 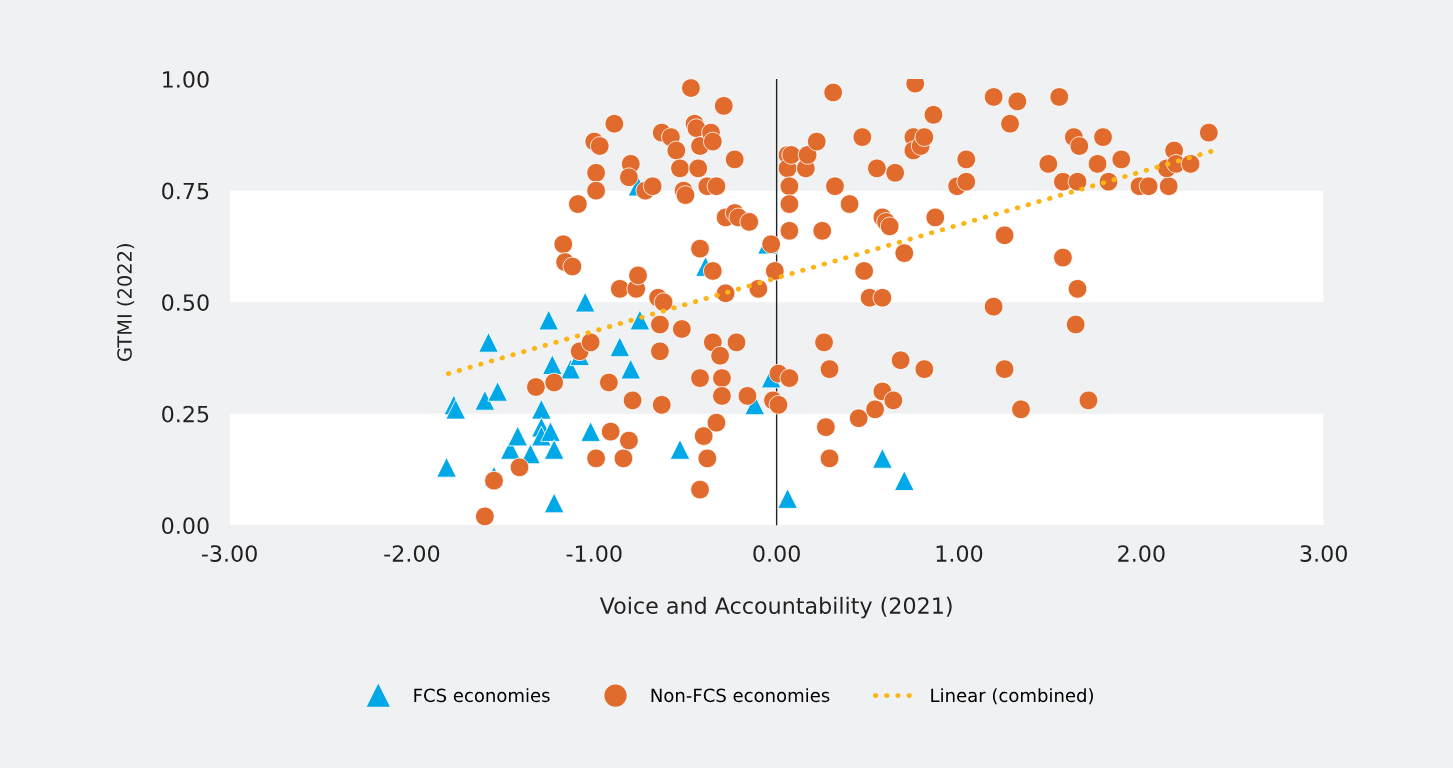 I want to click on x-tick-label: -3.00, so click(x=229, y=553).